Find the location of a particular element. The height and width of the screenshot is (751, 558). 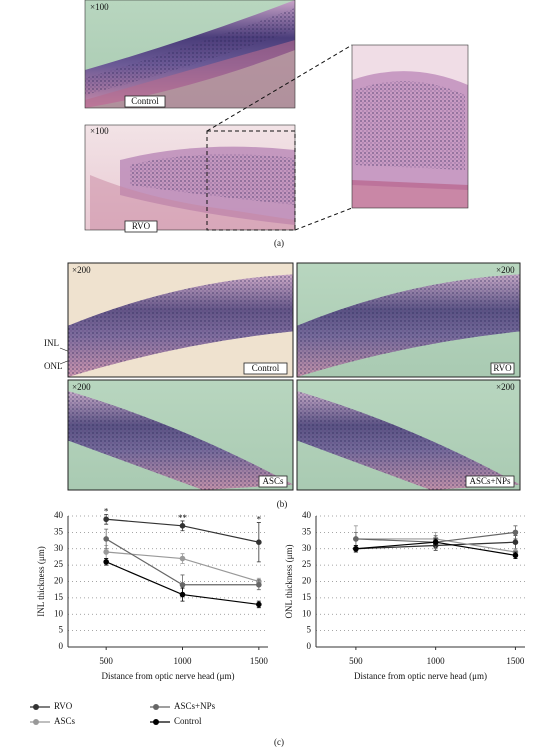

caption: (b) is located at coordinates (282, 504).